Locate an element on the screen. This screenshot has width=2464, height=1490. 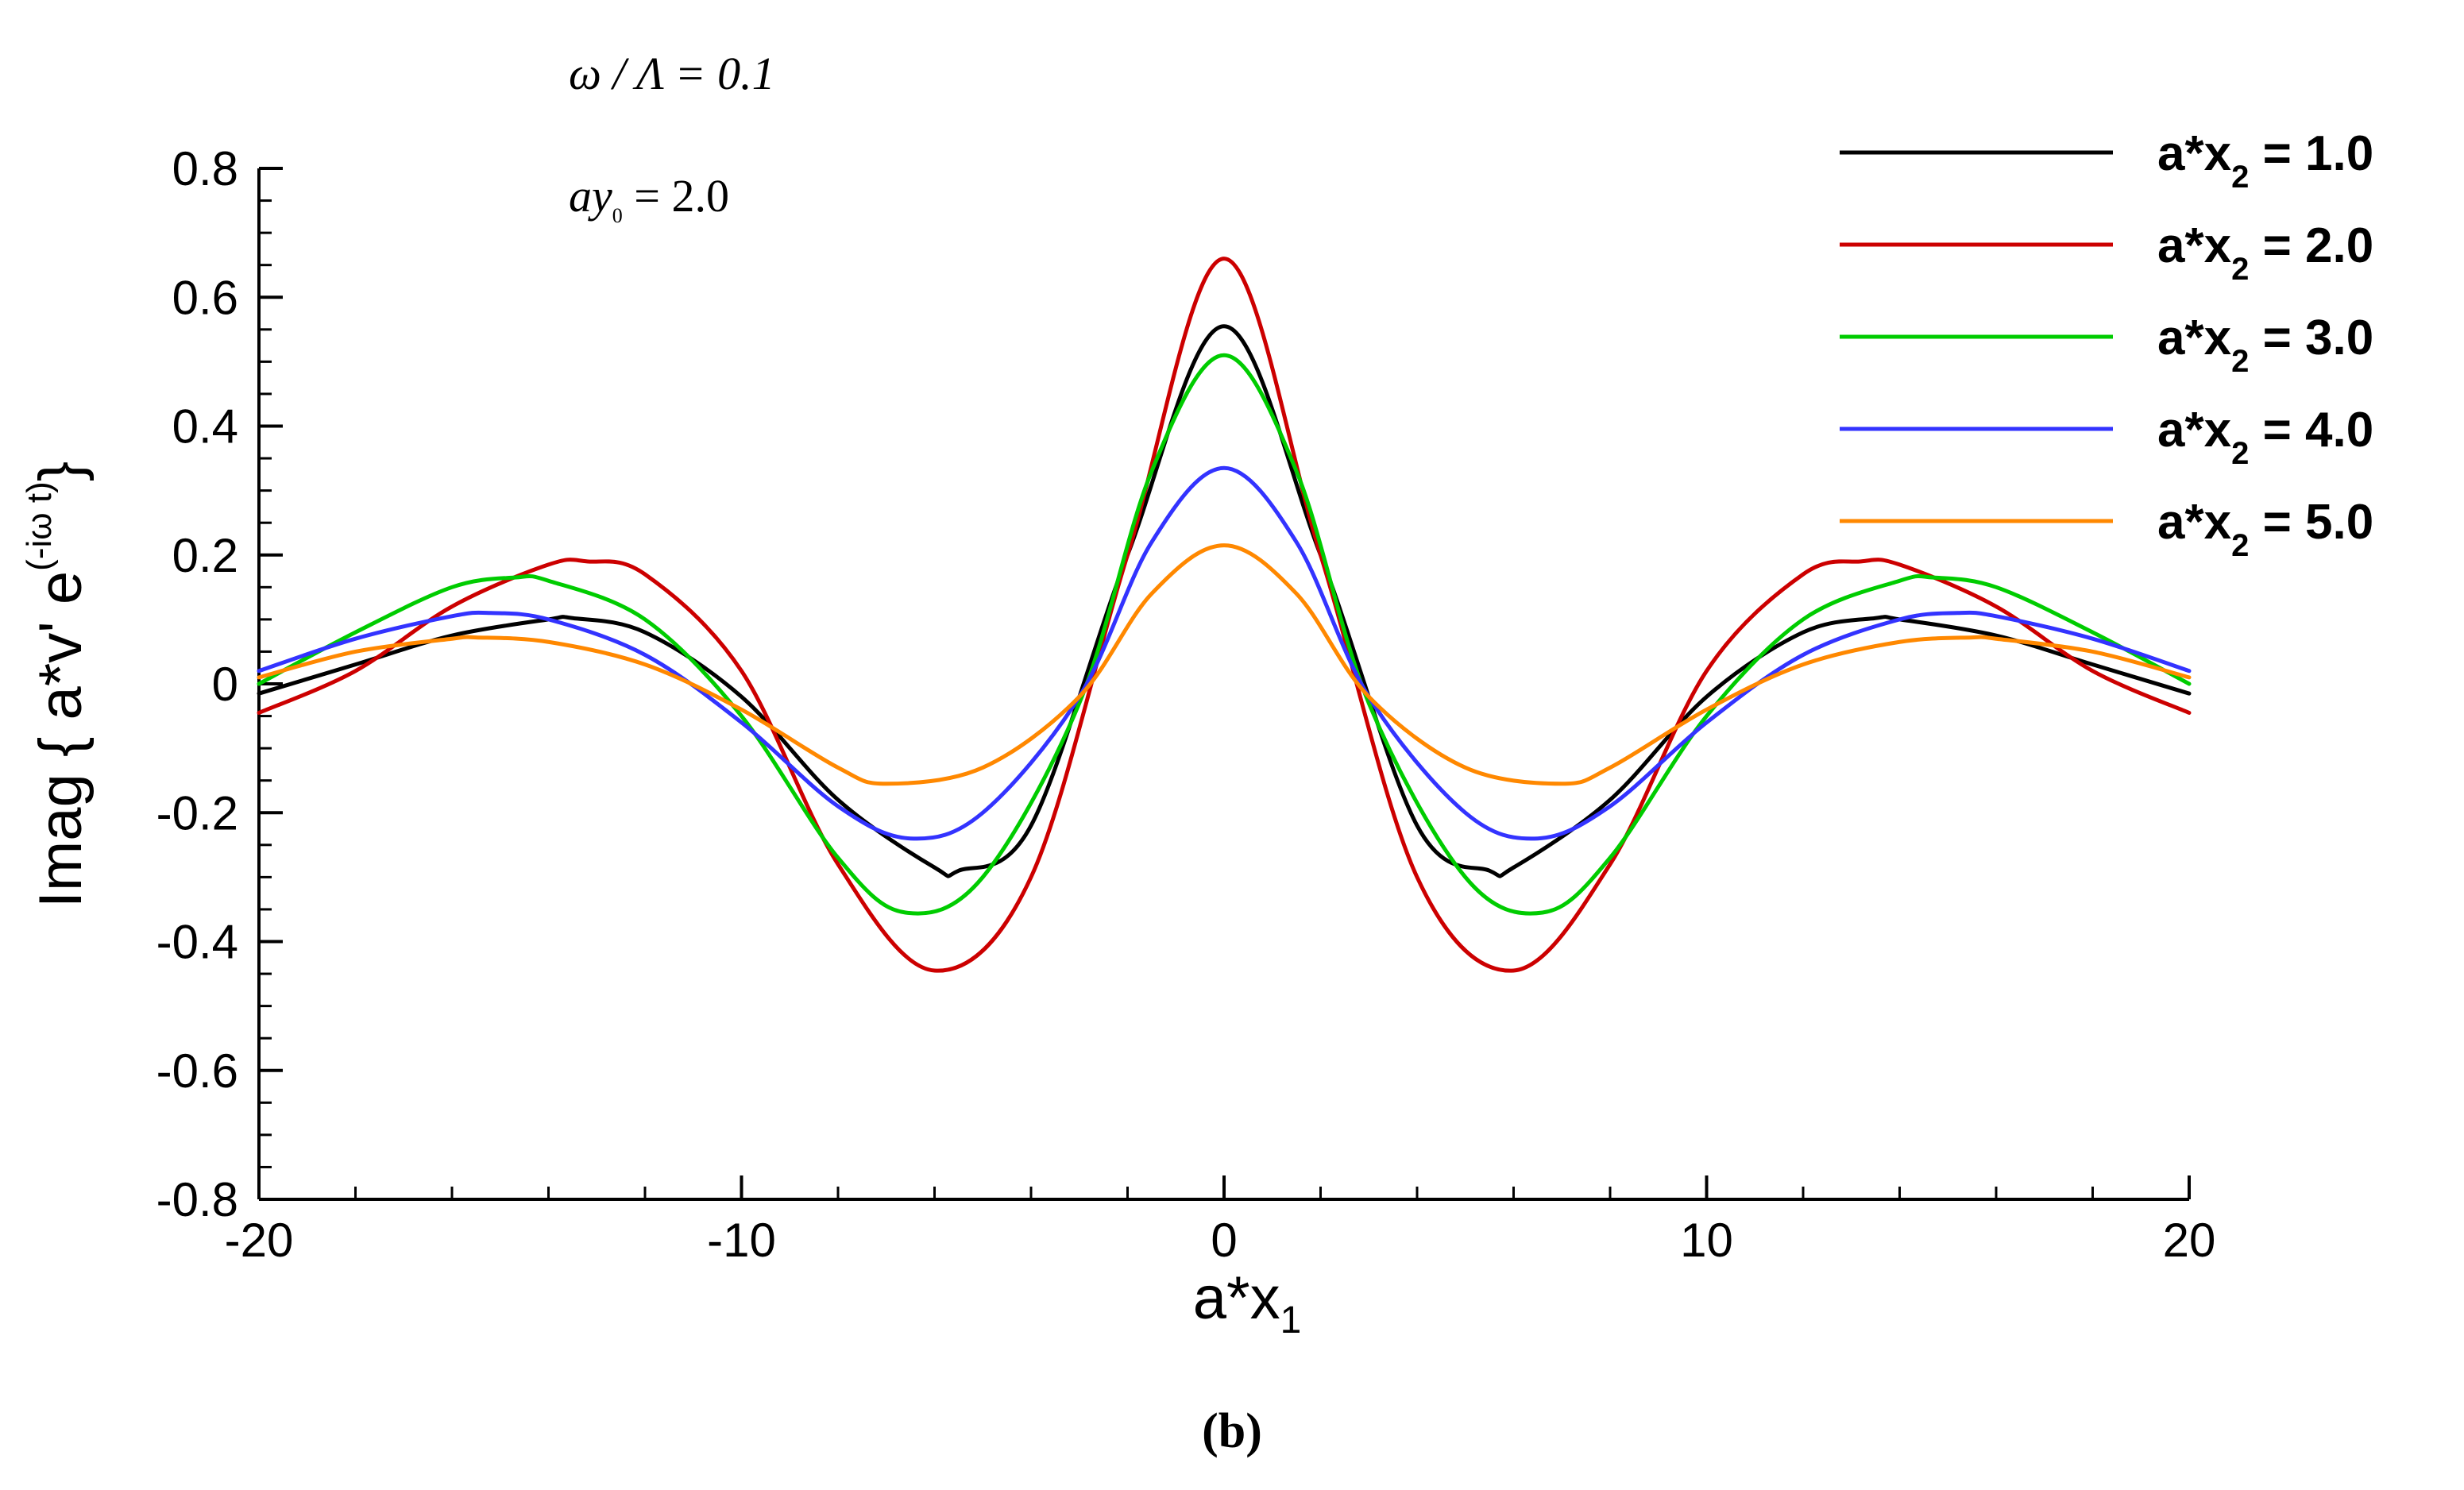
x-tick-label: 10 is located at coordinates (1706, 1240).